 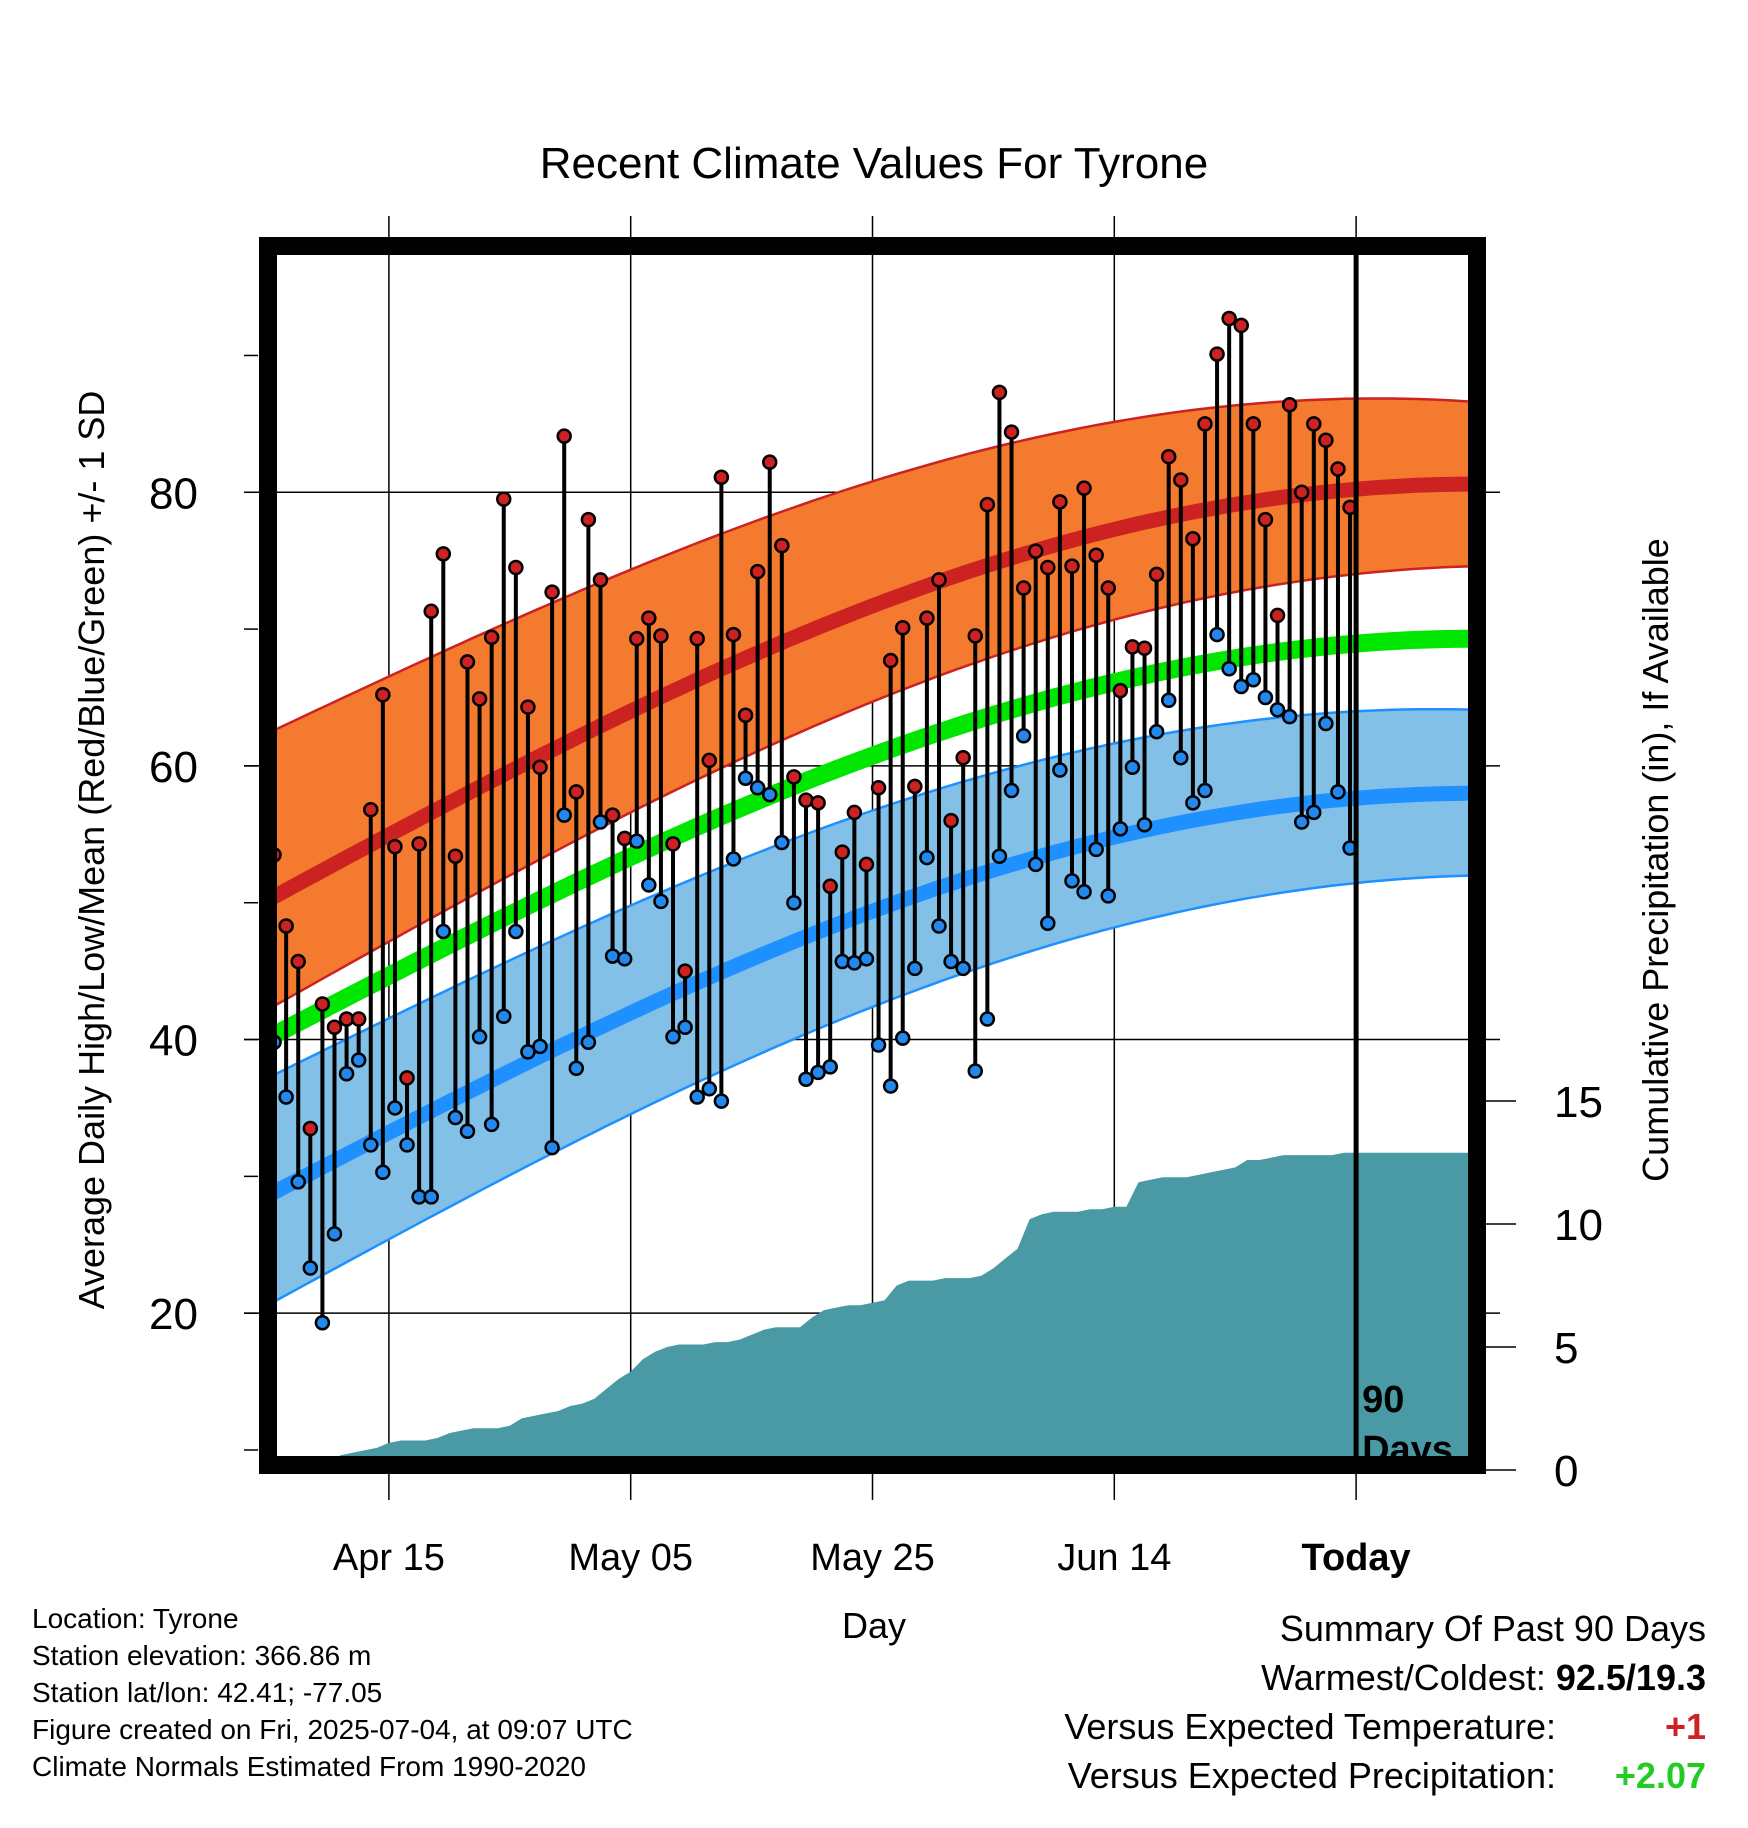 I want to click on x-tick-label: Apr 15, so click(x=389, y=1558).